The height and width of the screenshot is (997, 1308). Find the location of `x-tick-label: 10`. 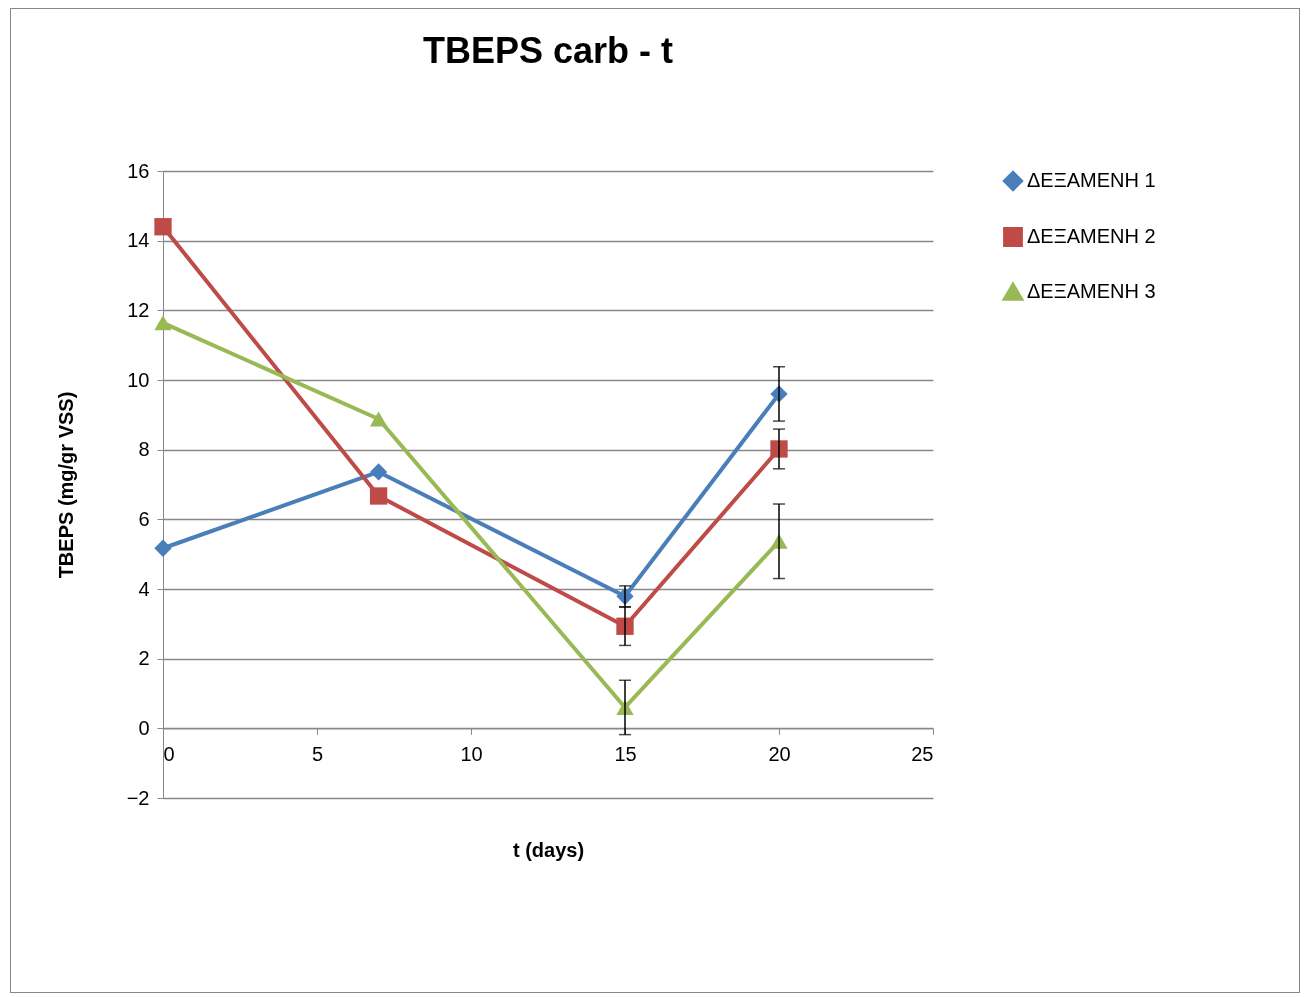

x-tick-label: 10 is located at coordinates (471, 753).